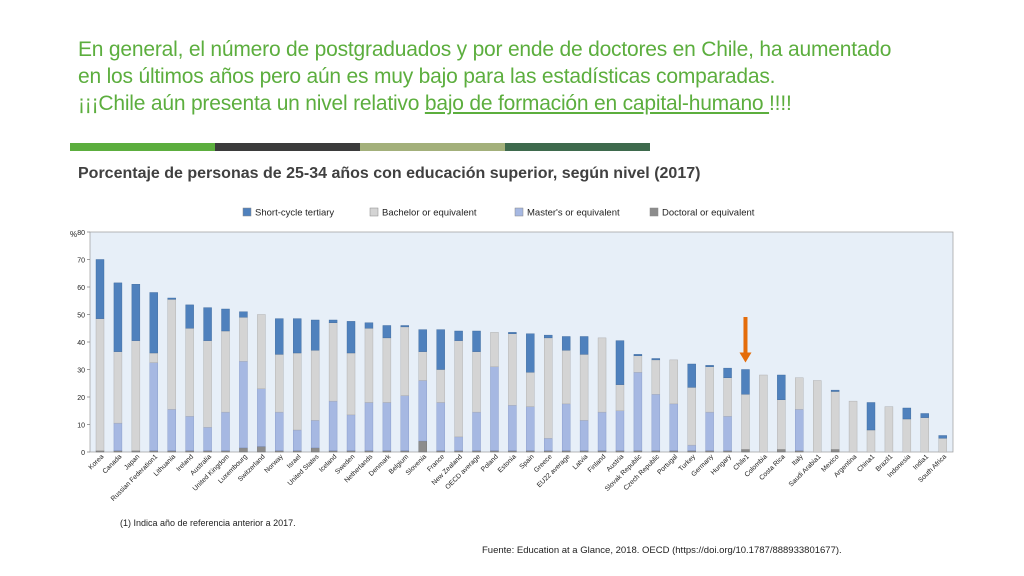 The height and width of the screenshot is (576, 1024). I want to click on y-tick-label: 40, so click(81, 343).